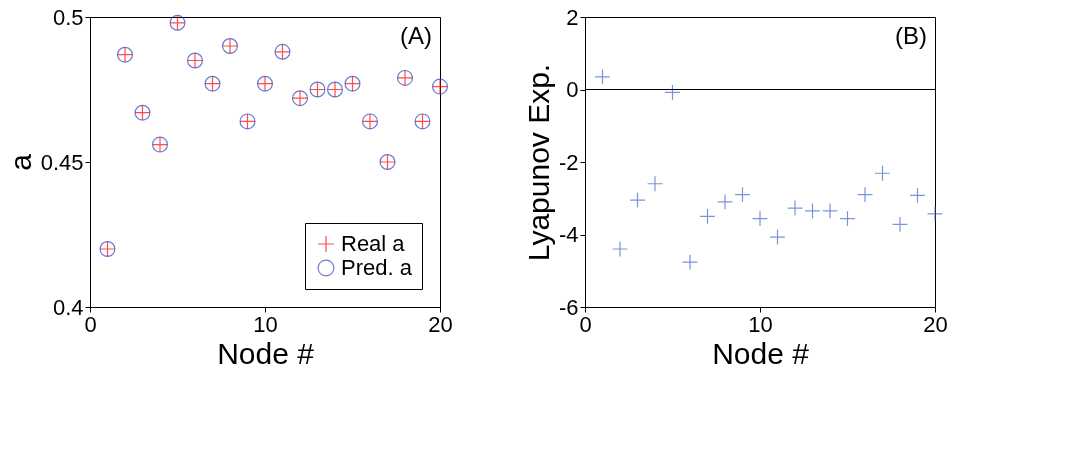 This screenshot has height=463, width=1078. Describe the element at coordinates (377, 267) in the screenshot. I see `legend-label: Pred. a` at that location.